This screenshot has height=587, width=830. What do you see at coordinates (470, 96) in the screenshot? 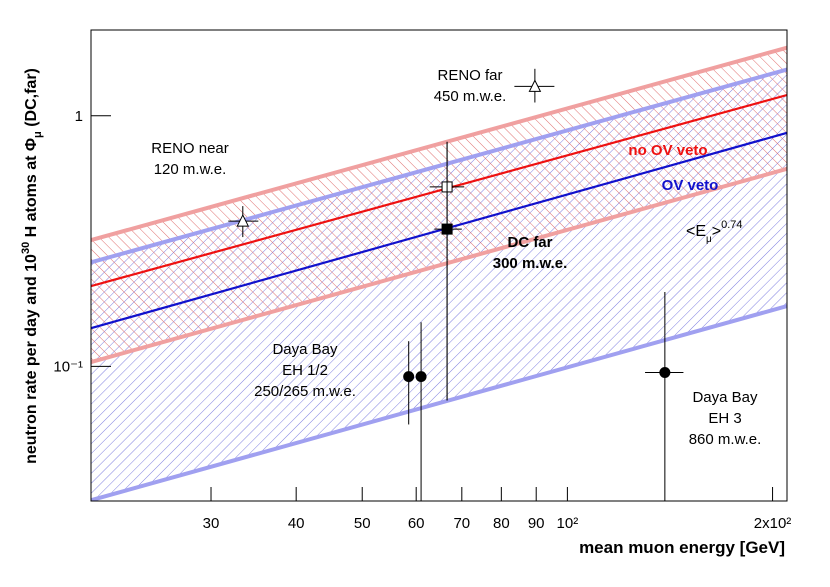
I see `annotation: 450 m.w.e.` at bounding box center [470, 96].